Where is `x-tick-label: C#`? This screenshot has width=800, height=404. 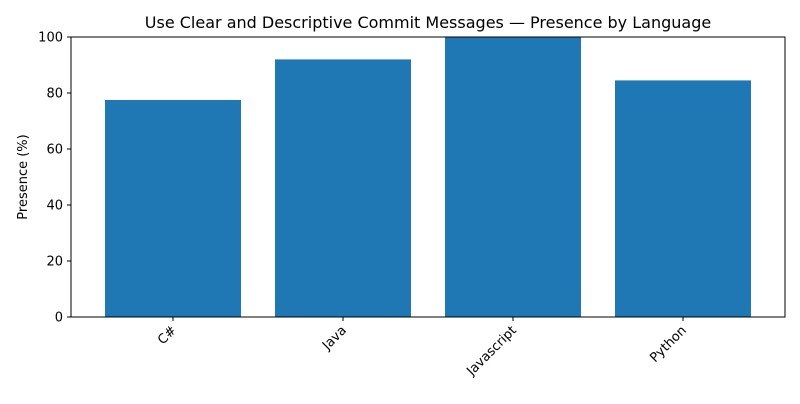
x-tick-label: C# is located at coordinates (167, 335).